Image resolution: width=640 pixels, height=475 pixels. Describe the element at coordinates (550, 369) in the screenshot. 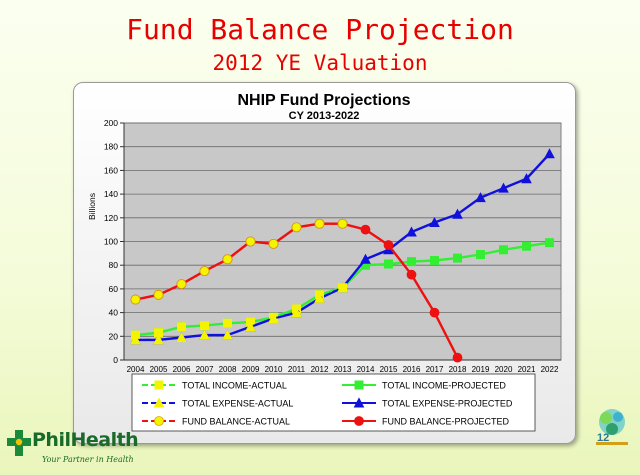

I see `x-tick-label: 2022` at that location.